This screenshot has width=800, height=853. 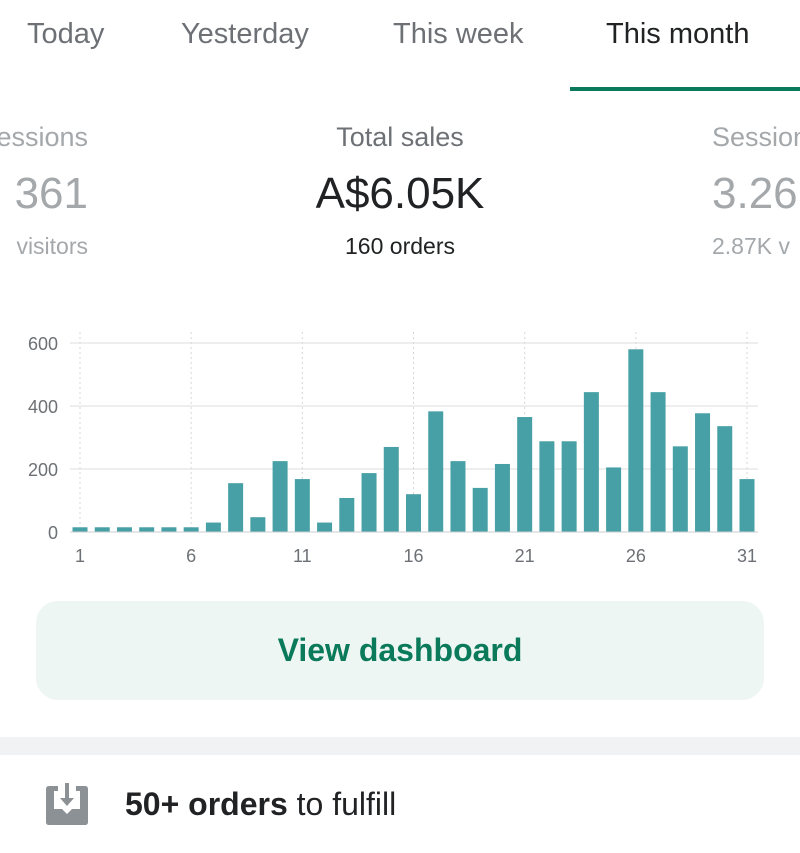 What do you see at coordinates (751, 246) in the screenshot?
I see `stat-sub: 2.87K v` at bounding box center [751, 246].